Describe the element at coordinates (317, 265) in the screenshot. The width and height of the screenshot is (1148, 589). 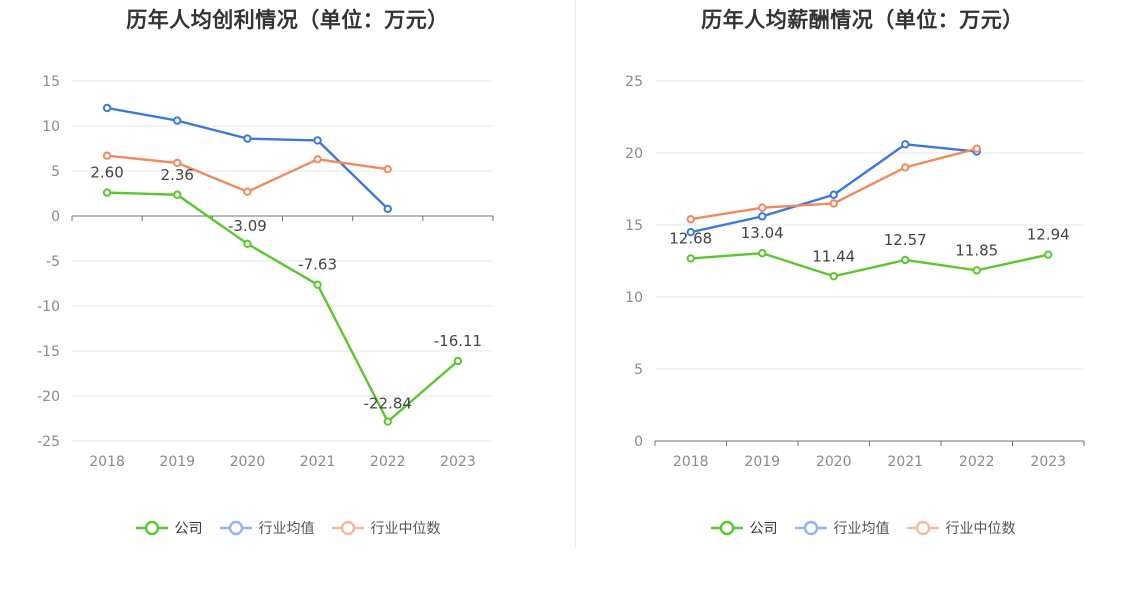
I see `data-label: -7.63` at that location.